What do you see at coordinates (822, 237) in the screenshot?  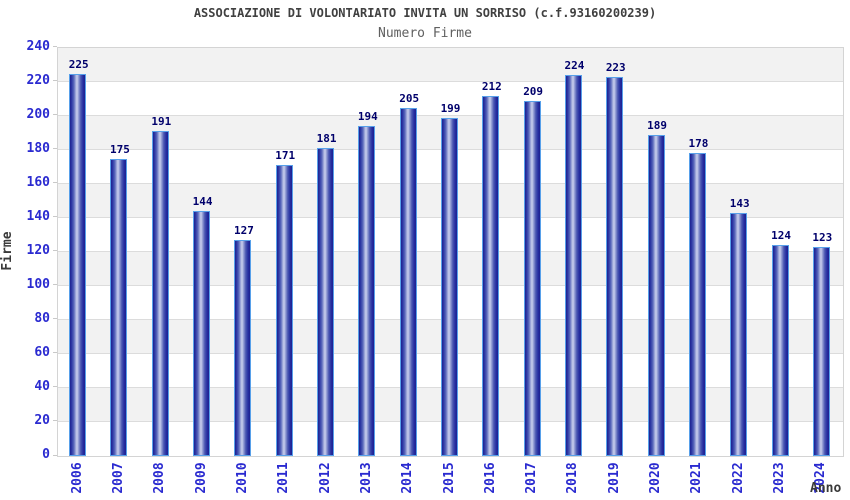 I see `bar-value-2024: 123` at bounding box center [822, 237].